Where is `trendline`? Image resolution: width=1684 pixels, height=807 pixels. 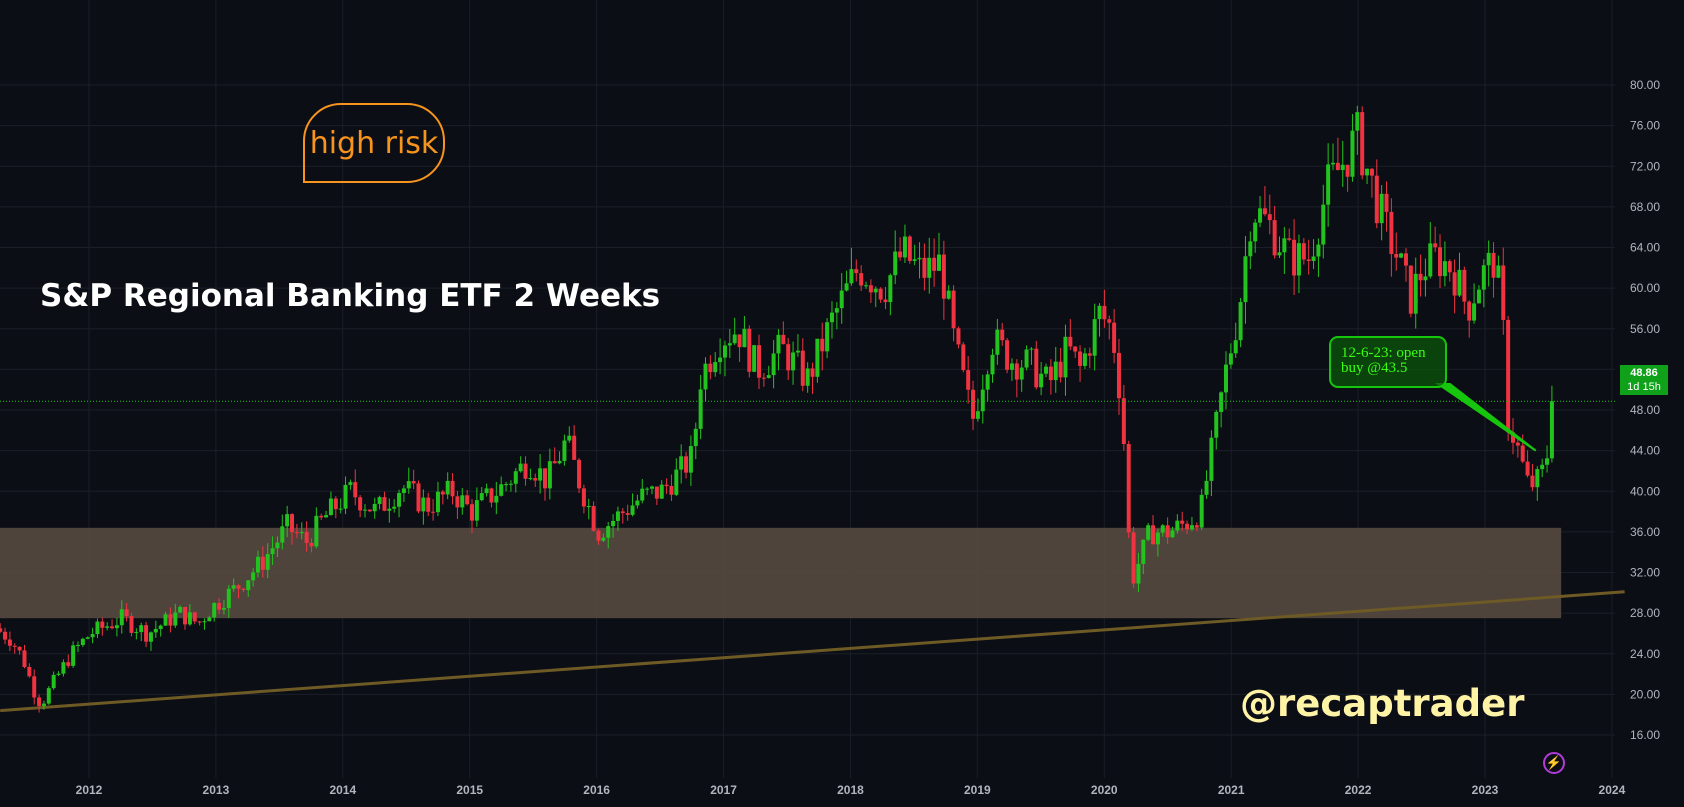
trendline is located at coordinates (812, 651).